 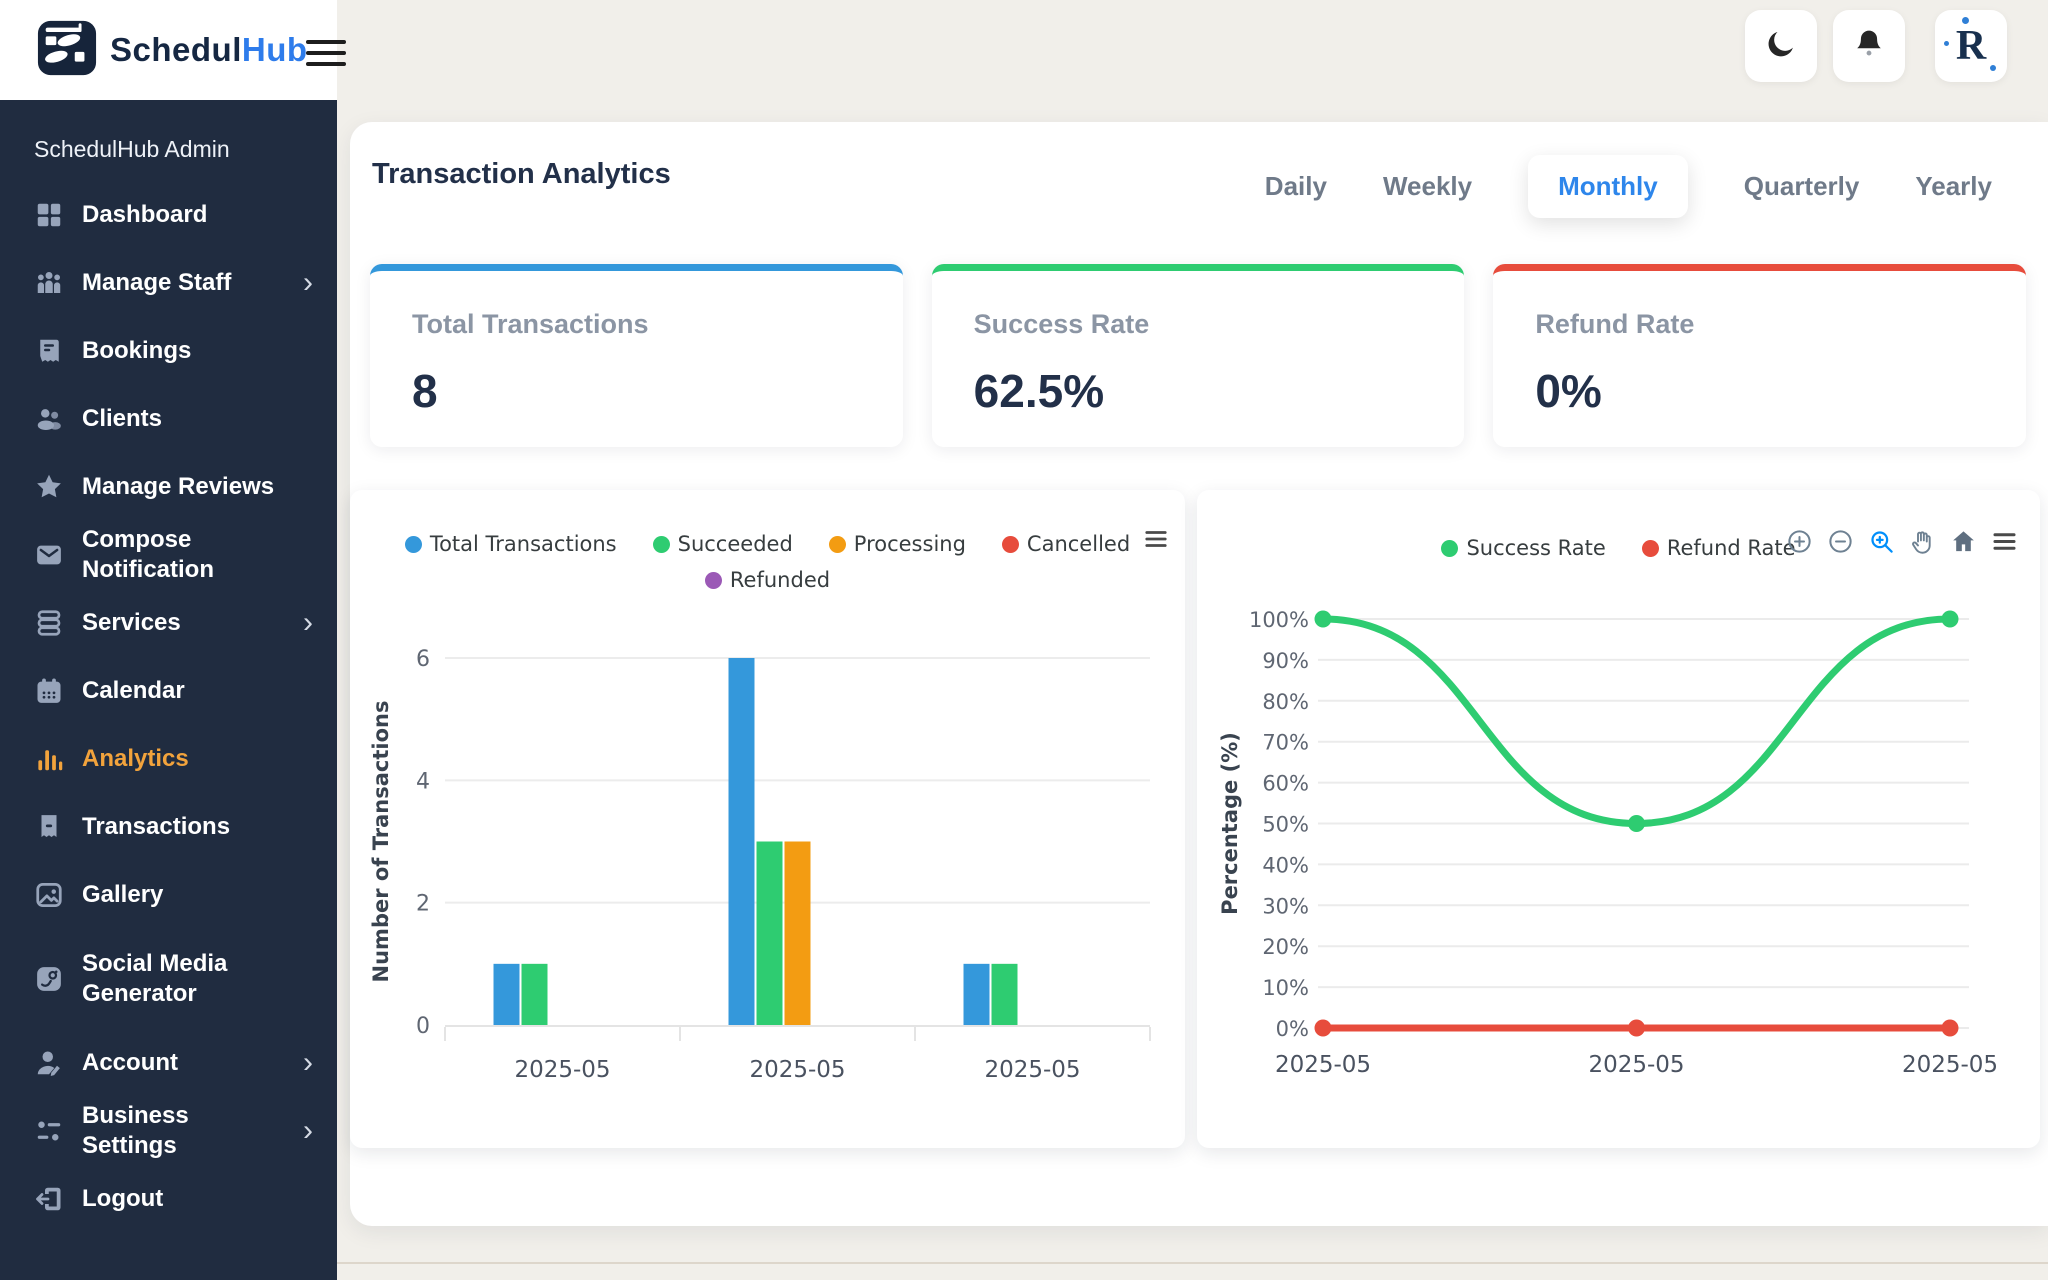 I want to click on sidebar-item-manage-reviews: Manage Reviews, so click(x=168, y=487).